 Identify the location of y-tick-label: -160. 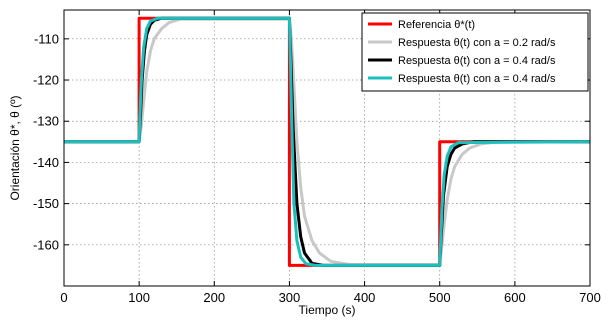
(46, 244).